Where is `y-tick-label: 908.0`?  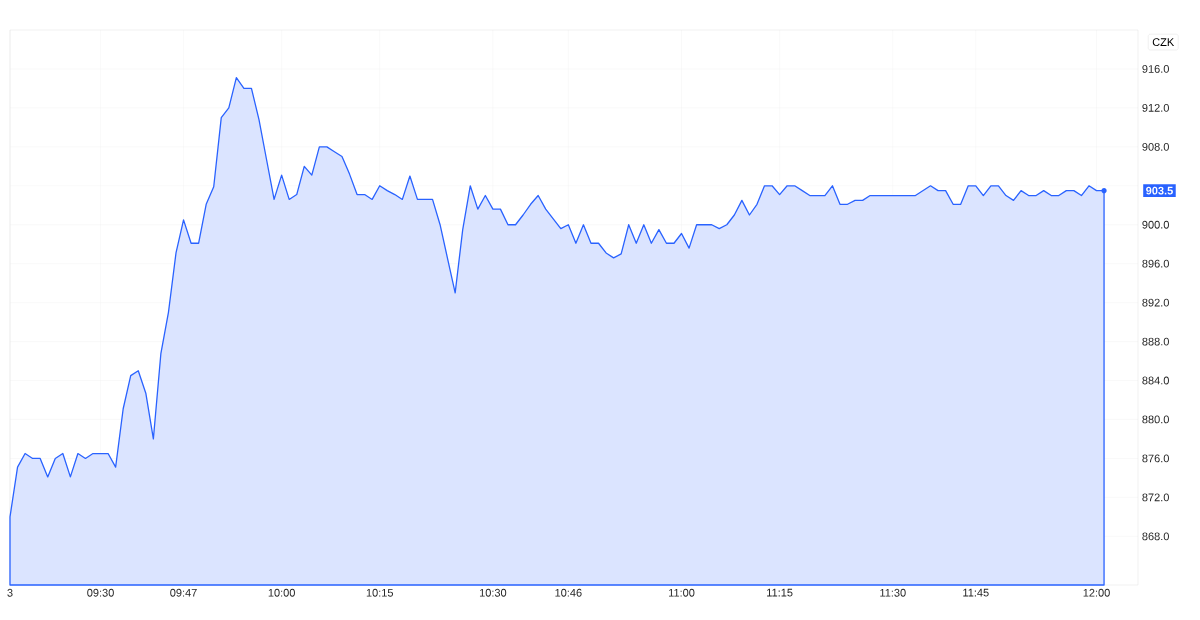 y-tick-label: 908.0 is located at coordinates (1155, 146).